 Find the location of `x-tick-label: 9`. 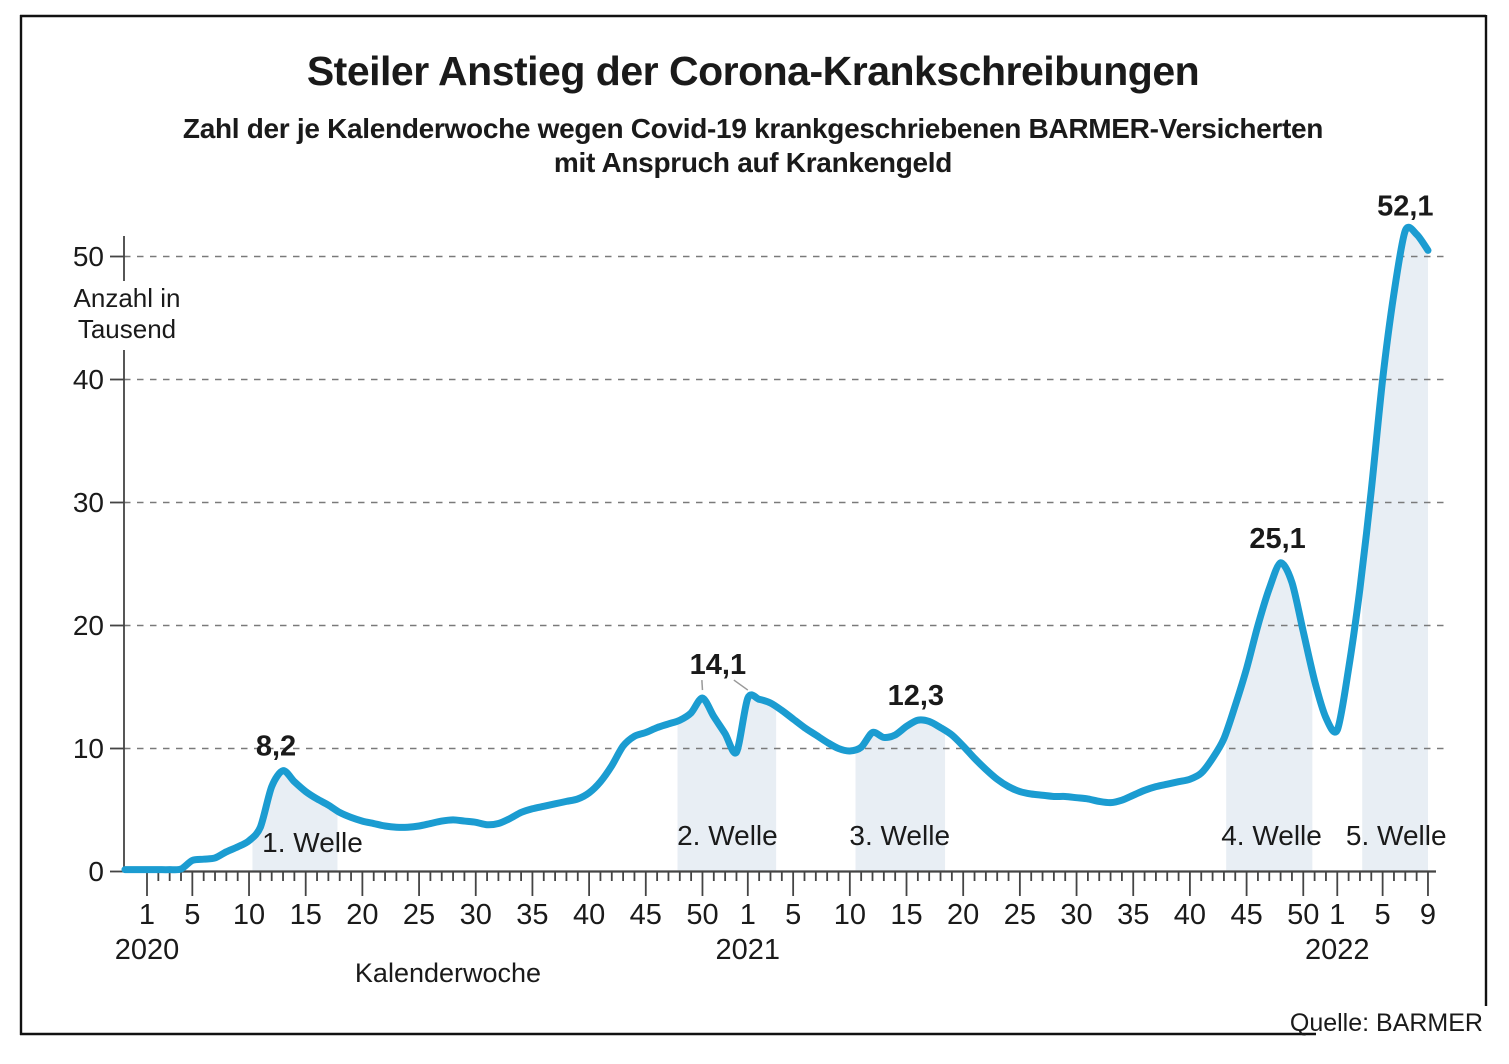

x-tick-label: 9 is located at coordinates (1428, 915).